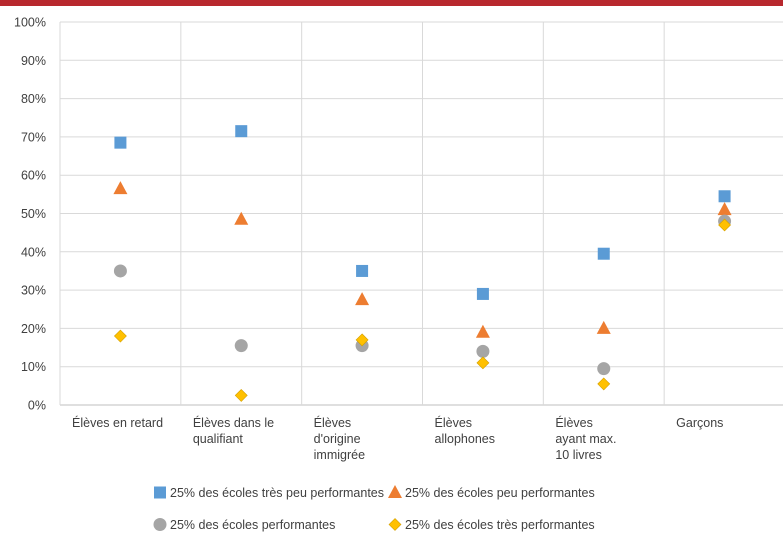 This screenshot has height=538, width=783. What do you see at coordinates (500, 493) in the screenshot?
I see `legend-label: 25% des écoles peu performantes` at bounding box center [500, 493].